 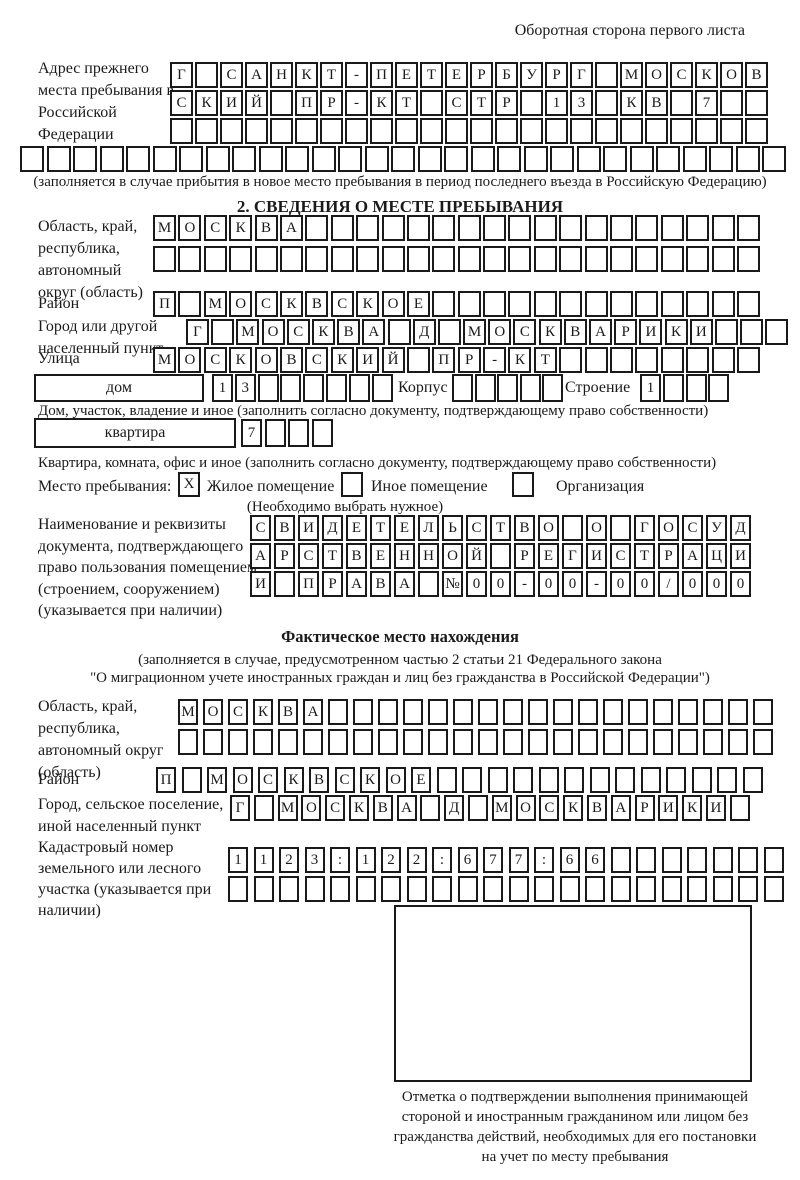 I want to click on char-box: Н, so click(x=428, y=556).